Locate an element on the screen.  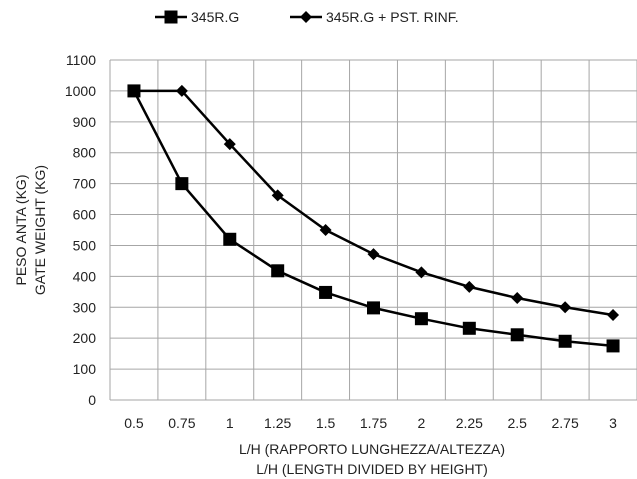
legend-label: 345R.G + PST. RINF. is located at coordinates (392, 17).